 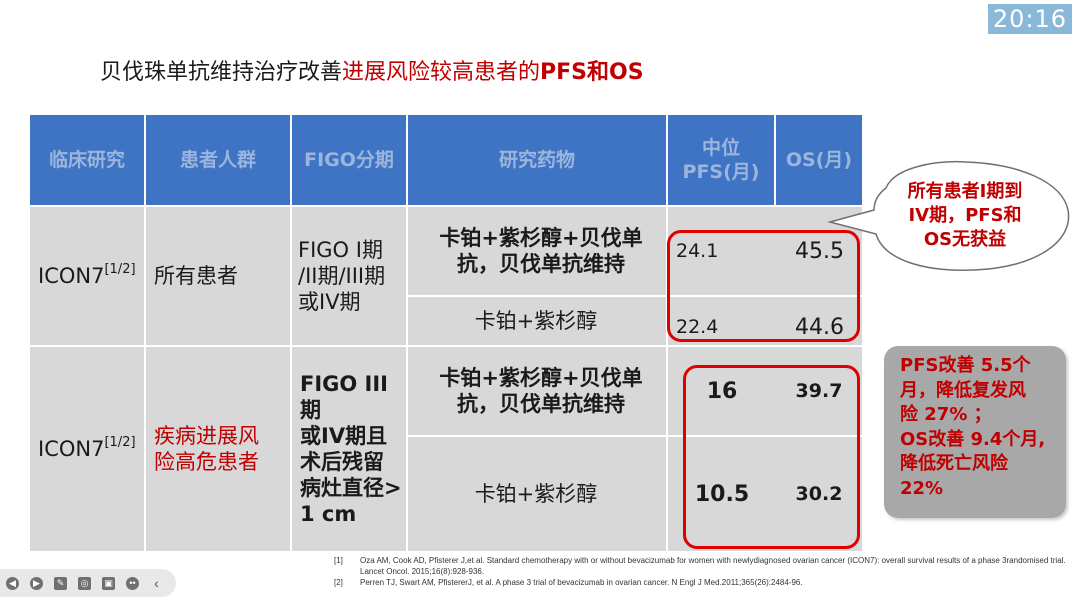 What do you see at coordinates (87, 275) in the screenshot?
I see `group1-study: ICON7[1/2]` at bounding box center [87, 275].